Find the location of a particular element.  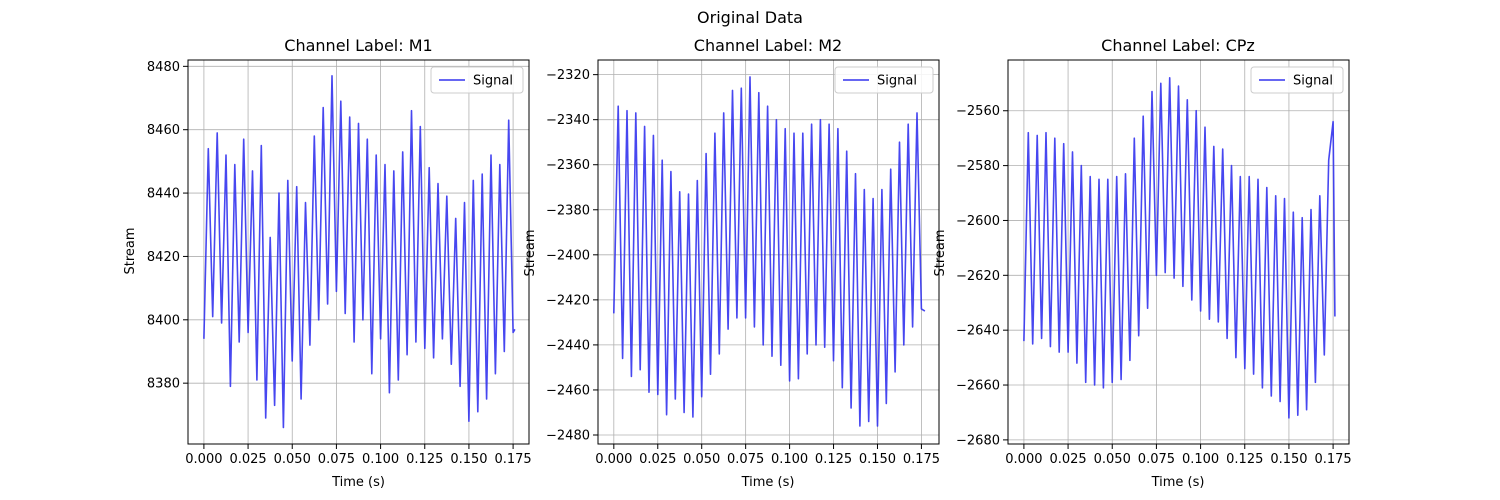

y-tick-label: −2360 is located at coordinates (568, 165).